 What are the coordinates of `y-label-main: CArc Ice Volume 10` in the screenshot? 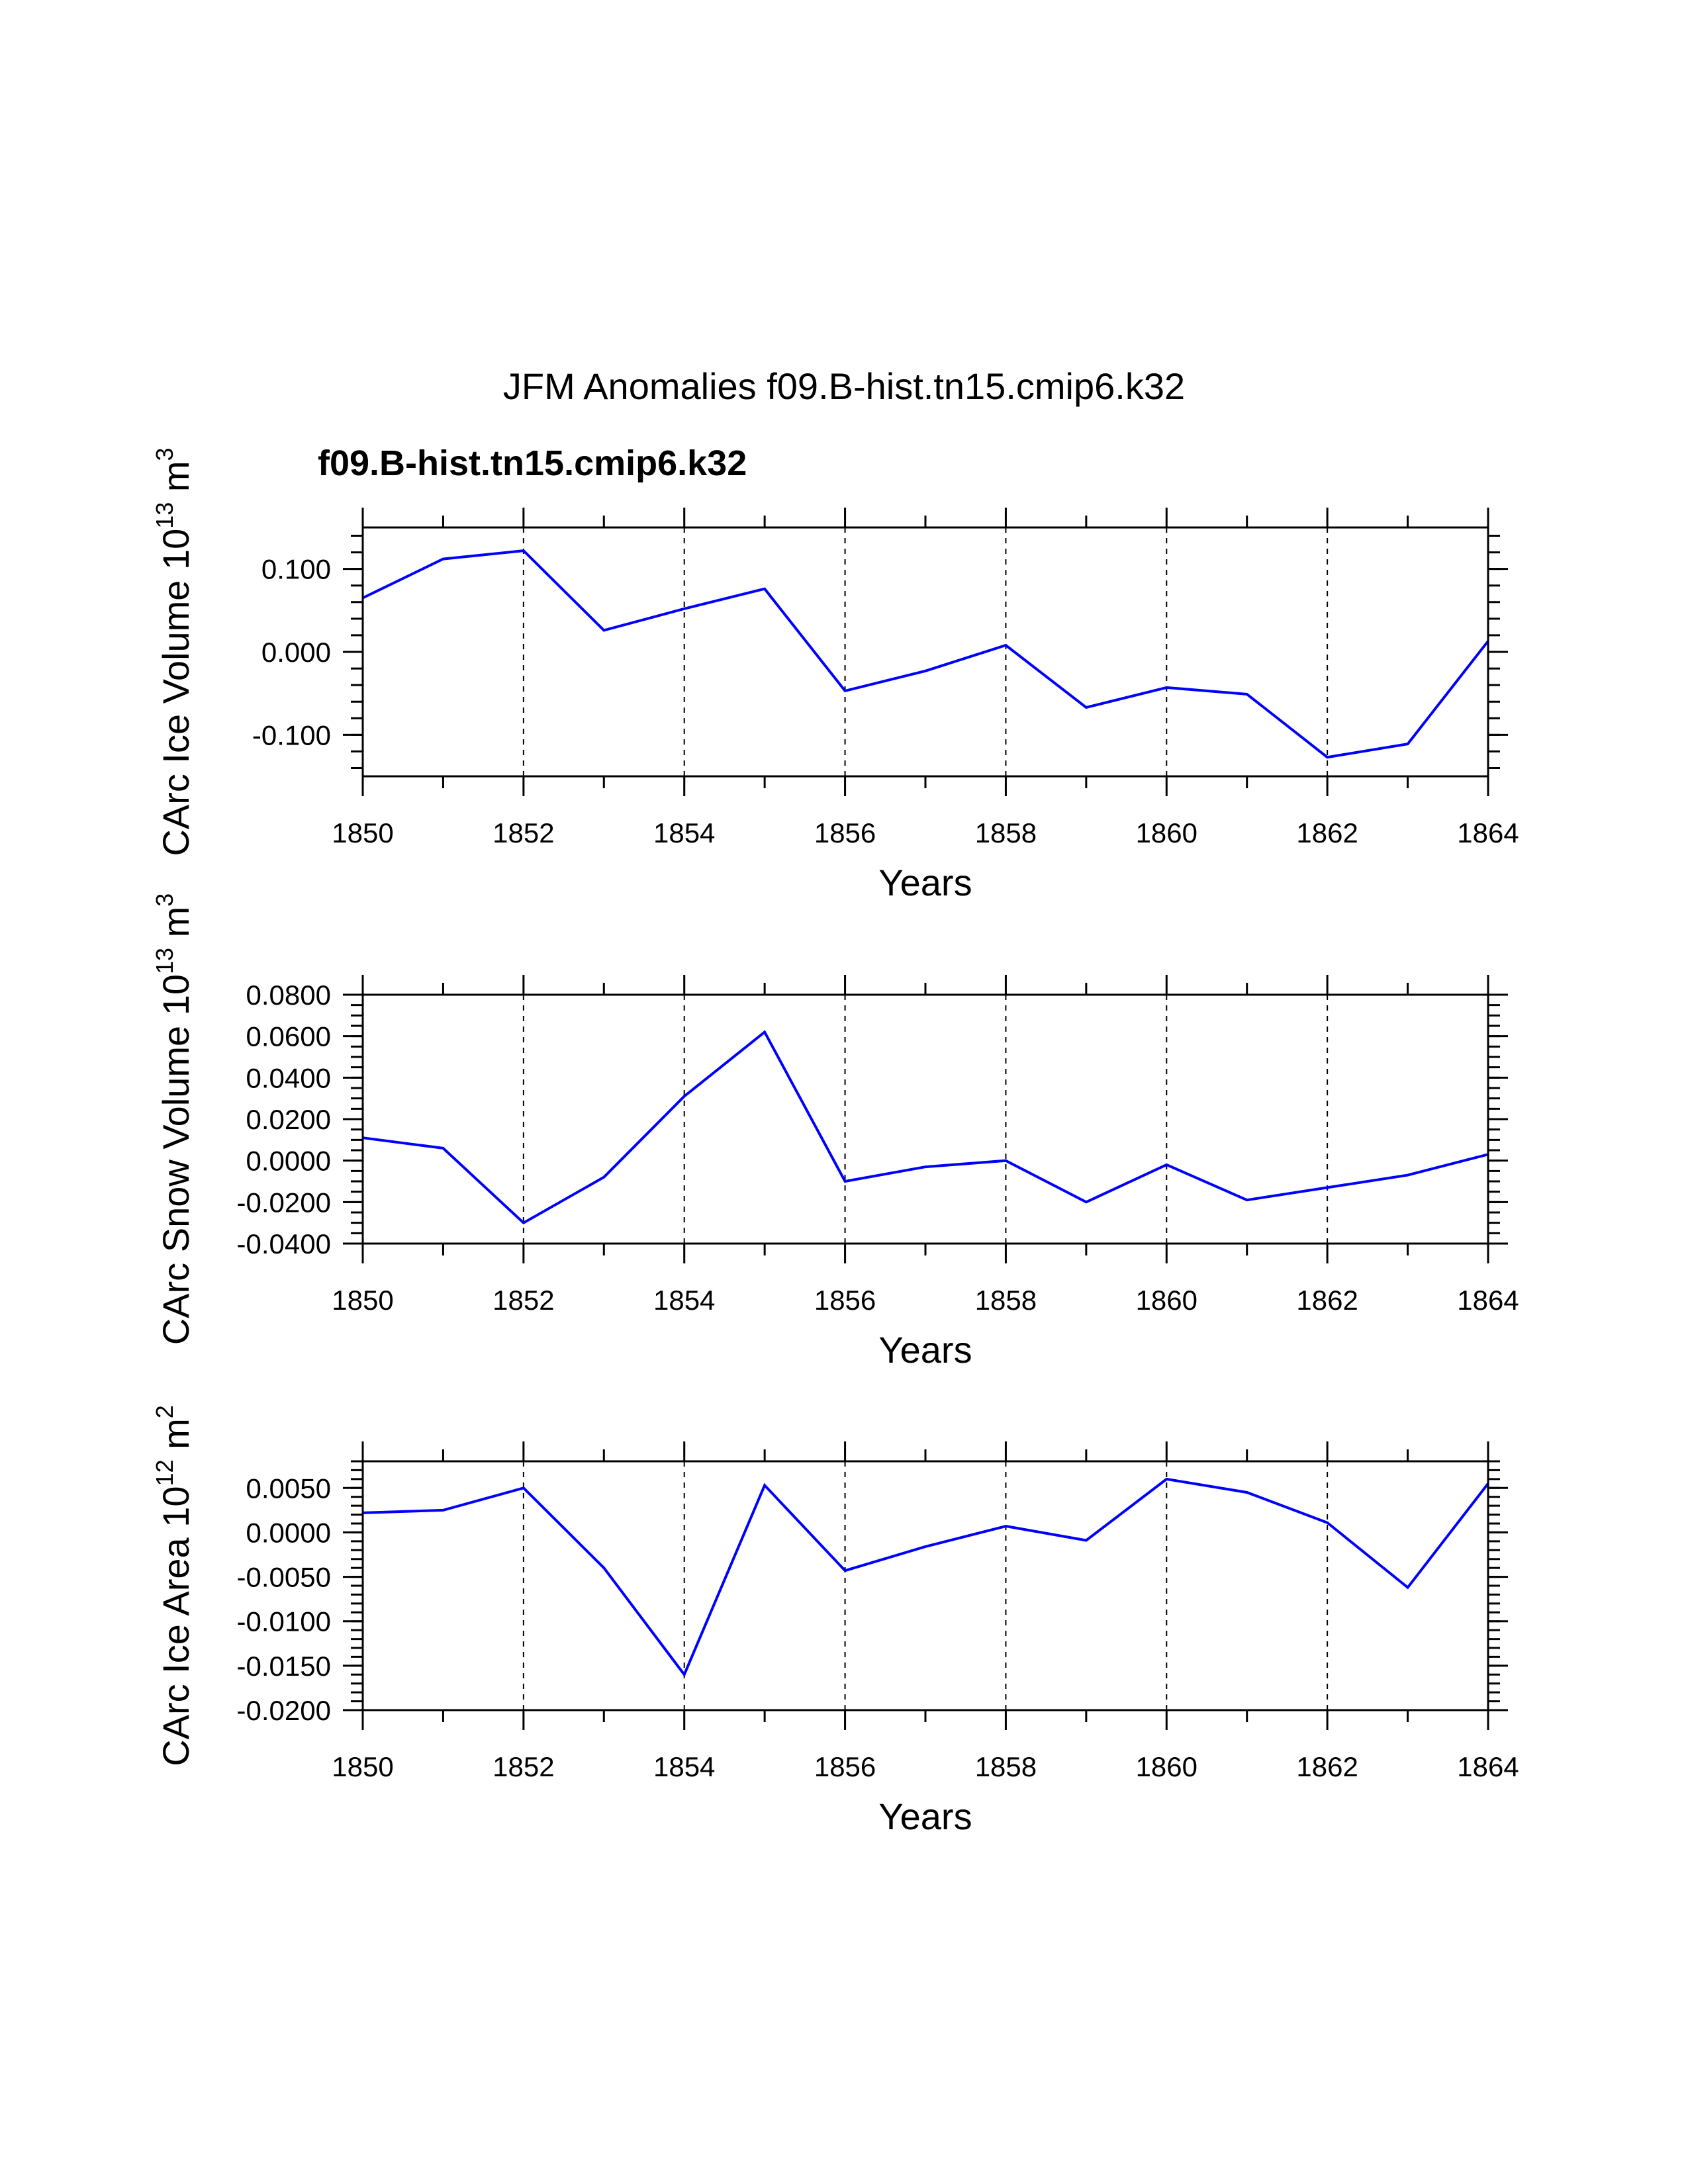 It's located at (176, 692).